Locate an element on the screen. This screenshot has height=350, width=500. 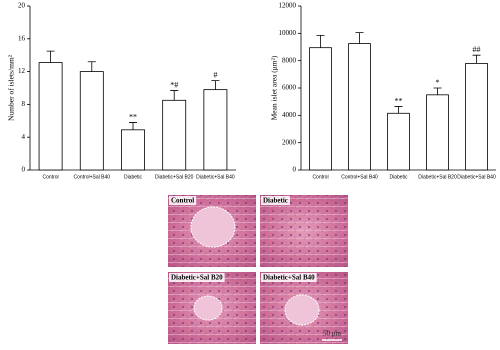
y-tick-label: 6000 is located at coordinates (289, 88).